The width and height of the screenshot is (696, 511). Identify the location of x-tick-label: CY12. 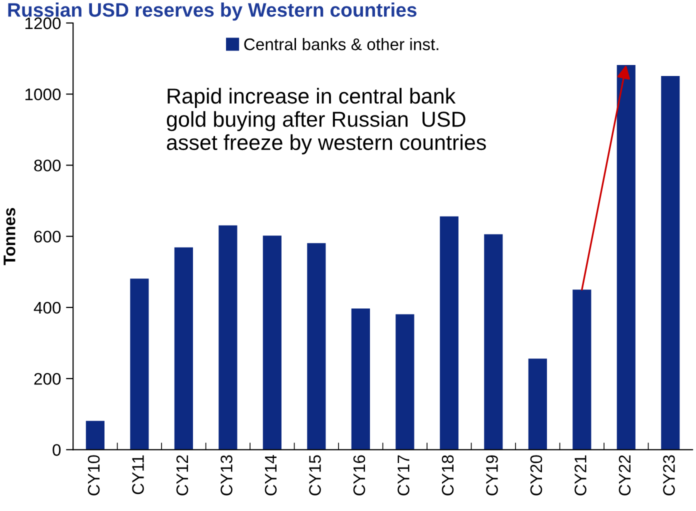
(182, 475).